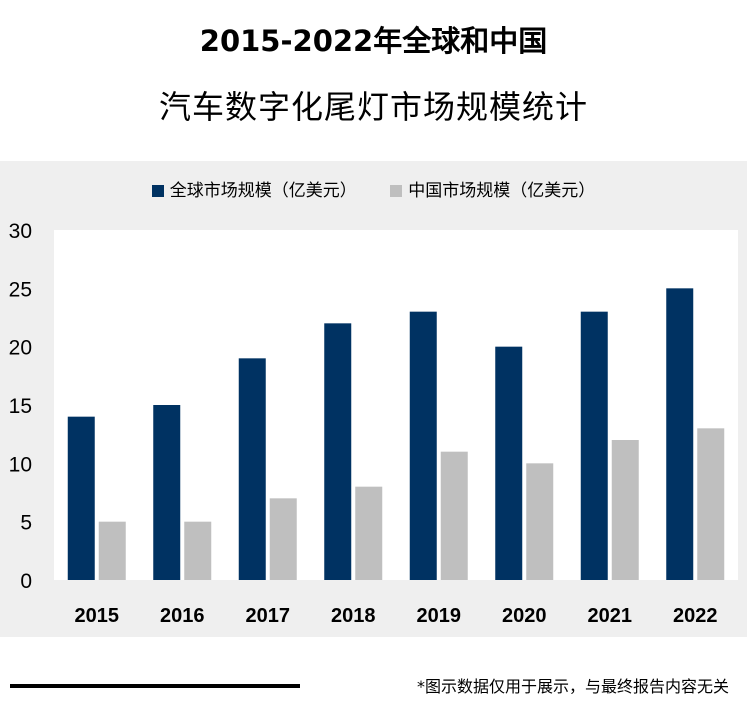  I want to click on y-tick-label: 5, so click(26, 523).